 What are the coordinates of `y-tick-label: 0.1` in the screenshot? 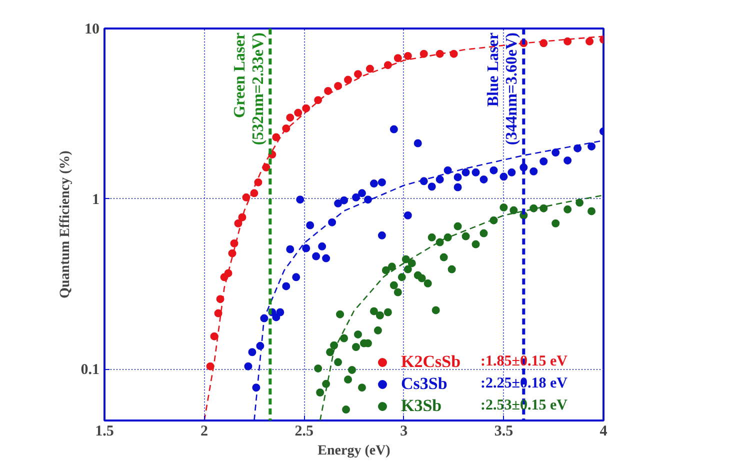 It's located at (90, 370).